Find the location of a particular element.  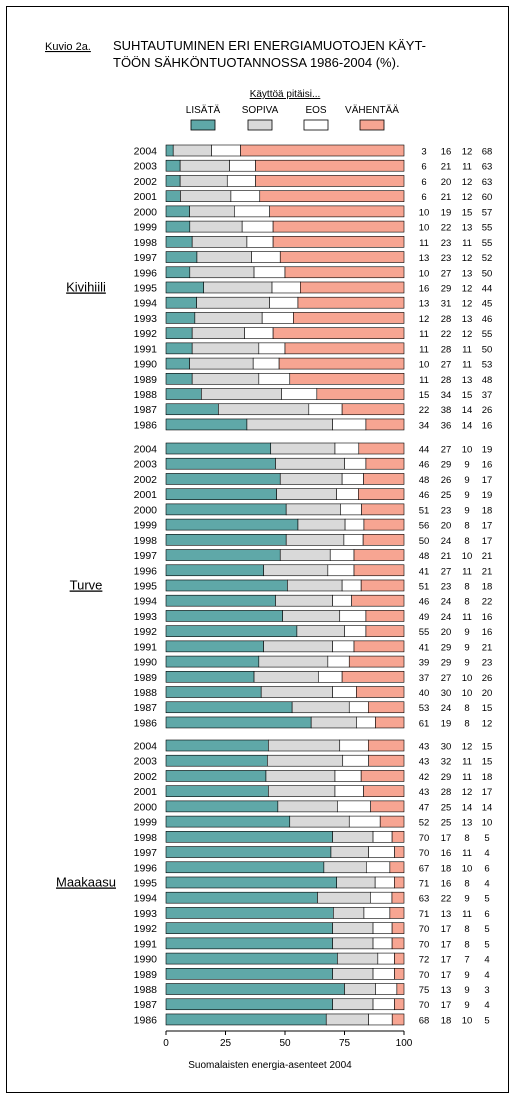

year-label: 2003 is located at coordinates (146, 167).